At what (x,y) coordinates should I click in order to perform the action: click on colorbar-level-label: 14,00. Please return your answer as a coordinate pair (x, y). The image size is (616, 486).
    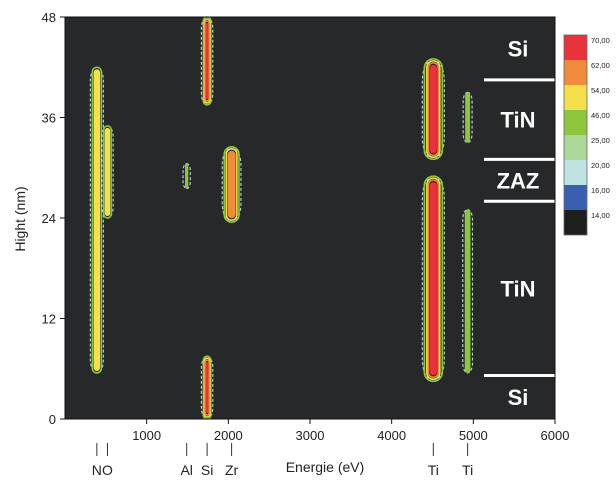
    Looking at the image, I should click on (600, 215).